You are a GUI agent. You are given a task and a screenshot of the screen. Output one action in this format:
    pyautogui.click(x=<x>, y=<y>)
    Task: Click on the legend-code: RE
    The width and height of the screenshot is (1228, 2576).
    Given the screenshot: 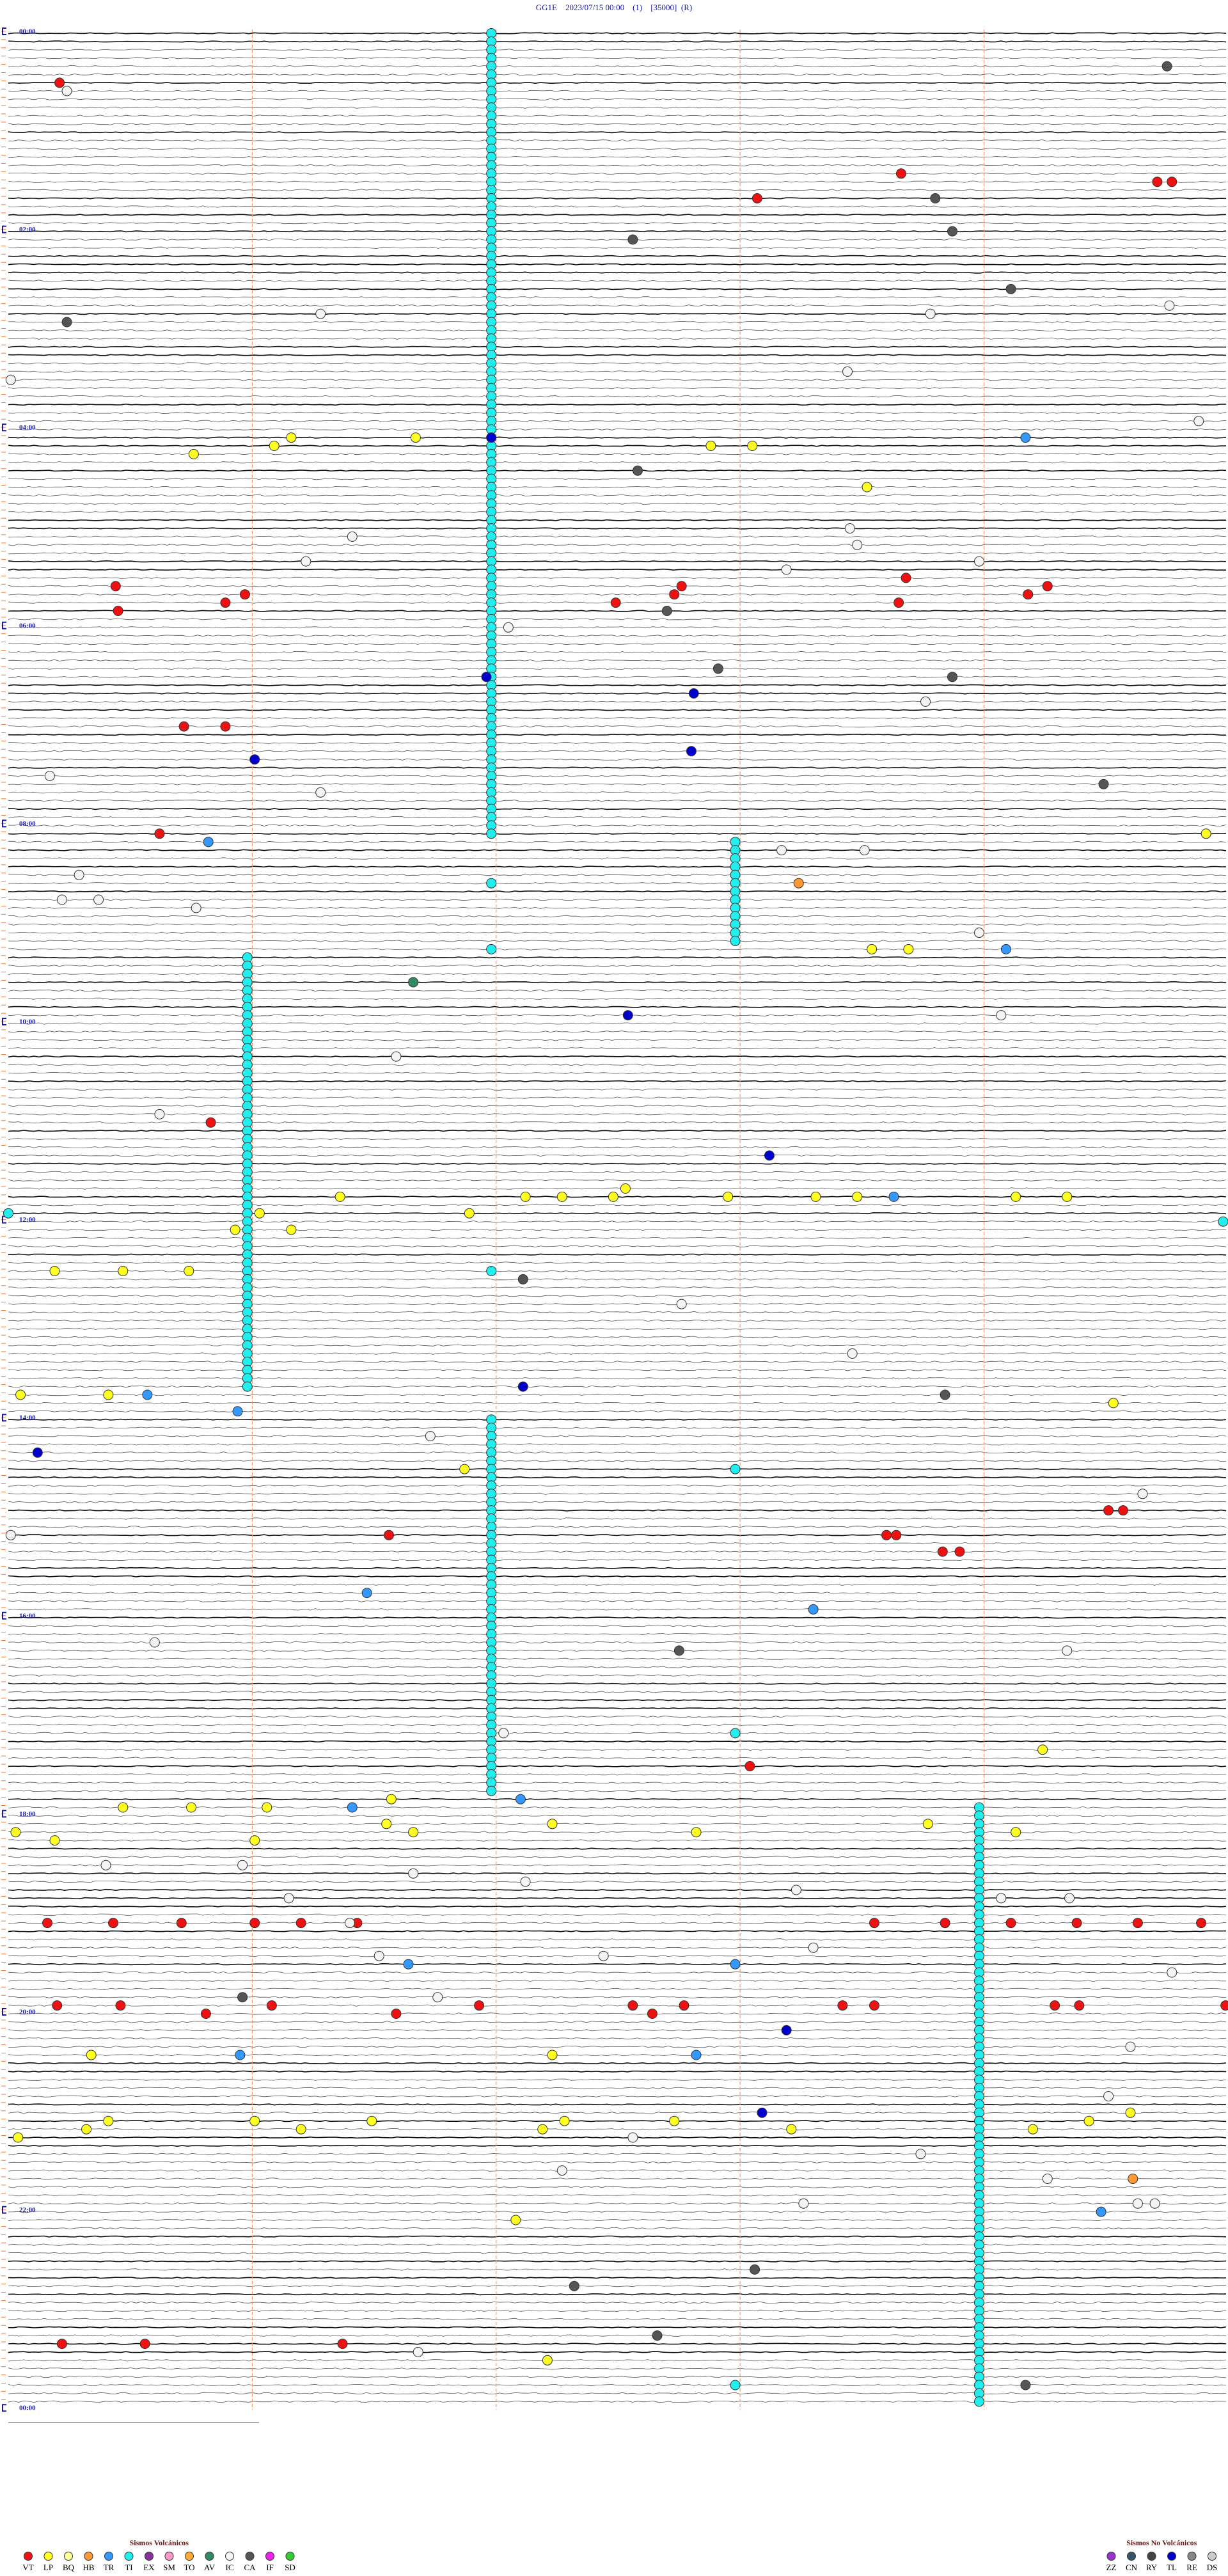 What is the action you would take?
    pyautogui.click(x=1191, y=2567)
    